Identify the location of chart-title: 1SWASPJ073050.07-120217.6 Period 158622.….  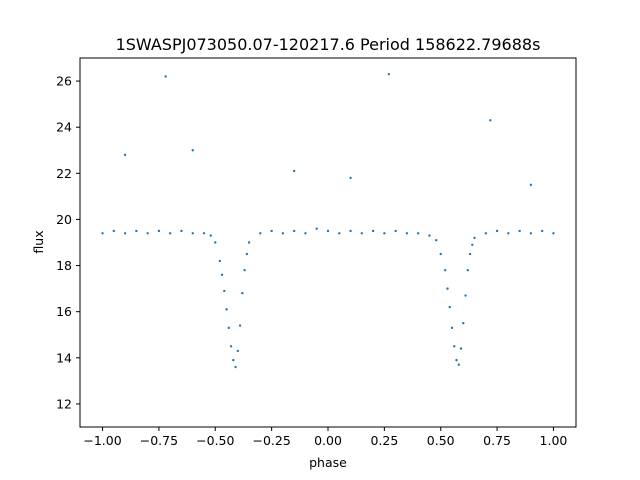
(328, 44).